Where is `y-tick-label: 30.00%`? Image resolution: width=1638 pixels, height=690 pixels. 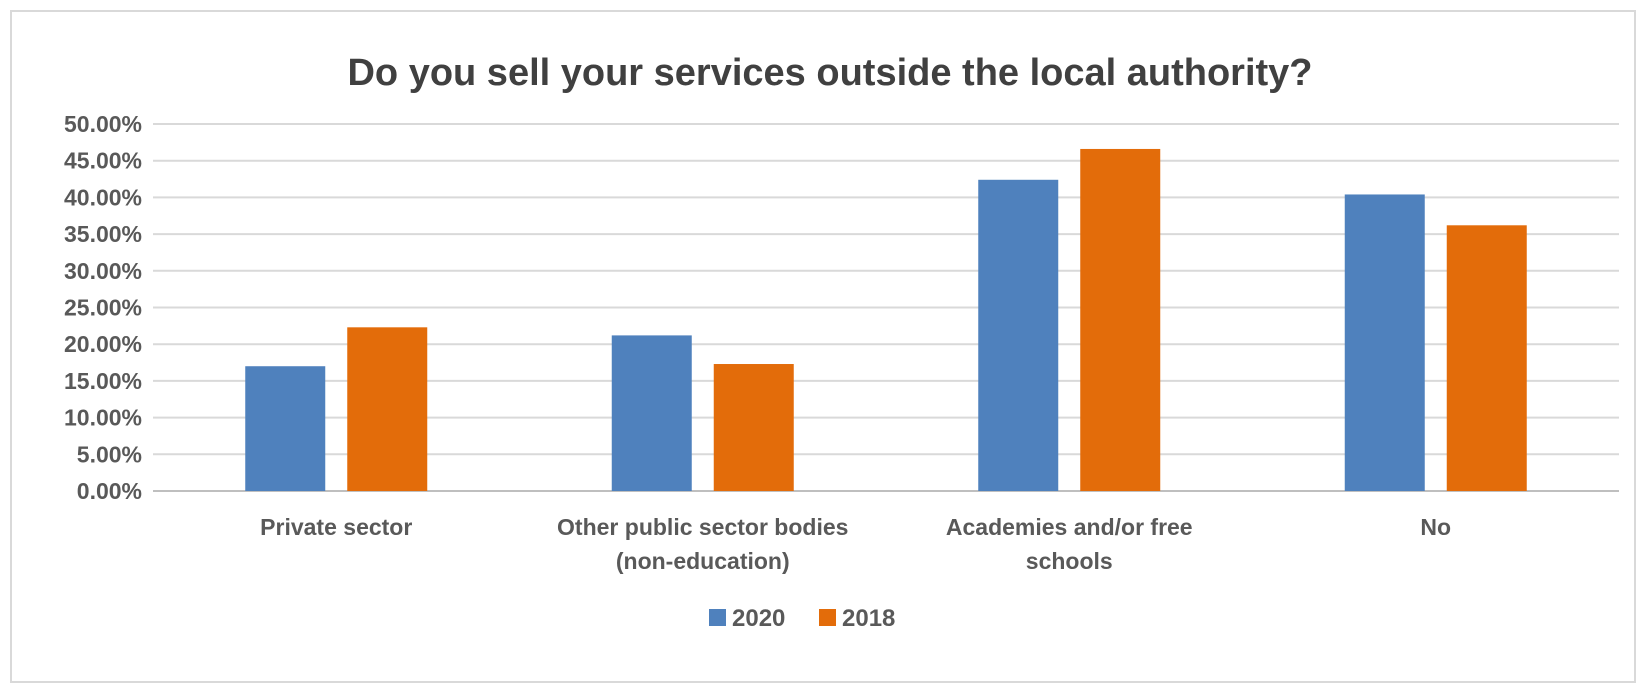
y-tick-label: 30.00% is located at coordinates (103, 271).